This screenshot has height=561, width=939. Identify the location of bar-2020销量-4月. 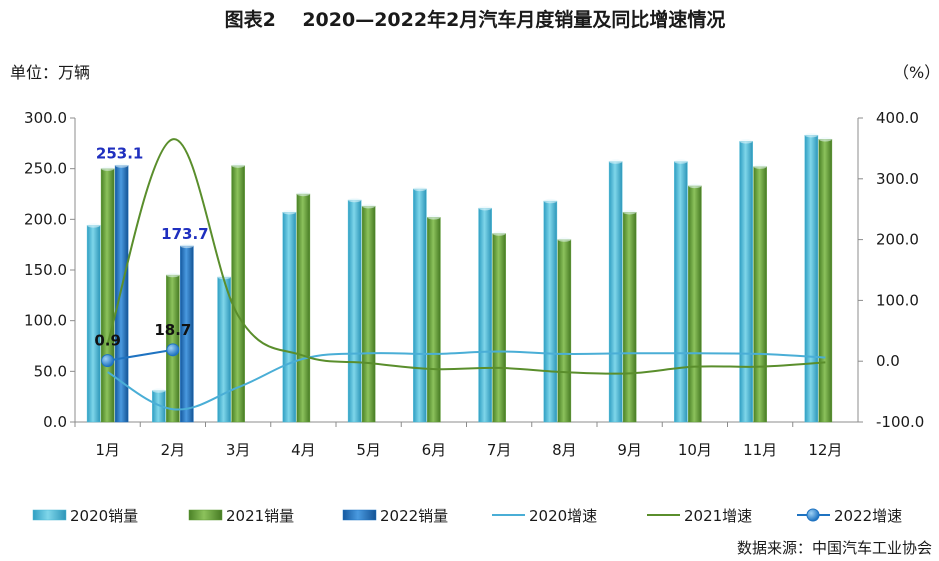
(289, 317).